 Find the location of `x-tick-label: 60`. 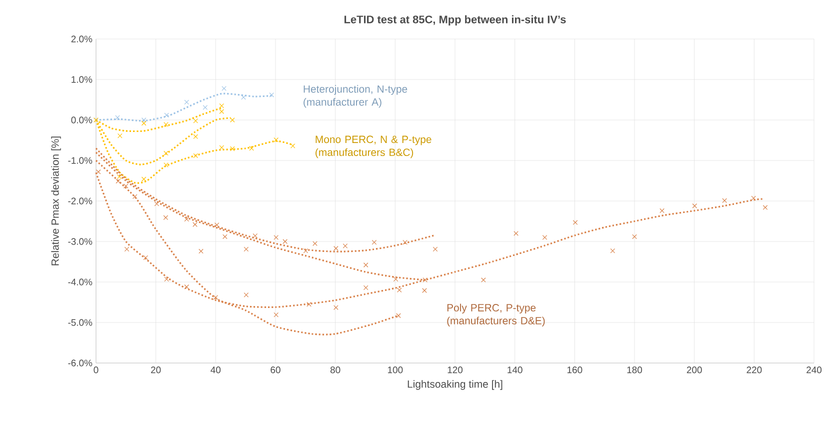

x-tick-label: 60 is located at coordinates (275, 370).